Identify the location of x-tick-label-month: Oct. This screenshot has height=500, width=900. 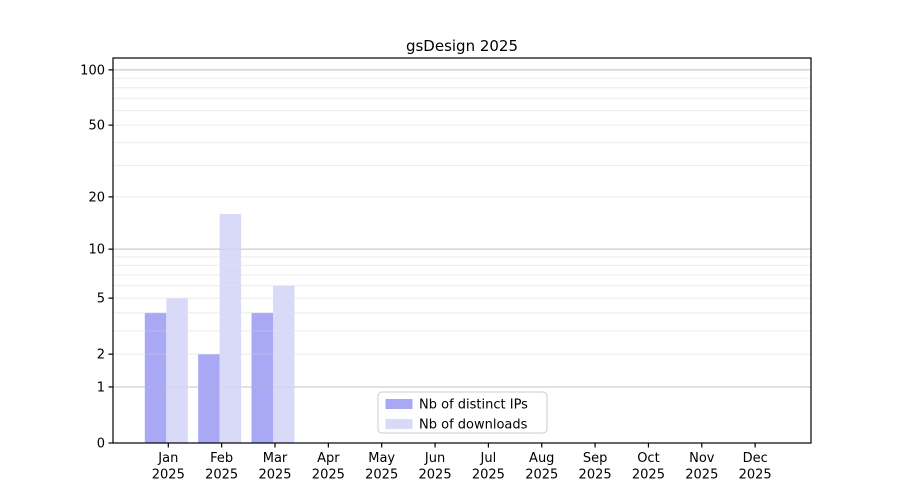
(648, 458).